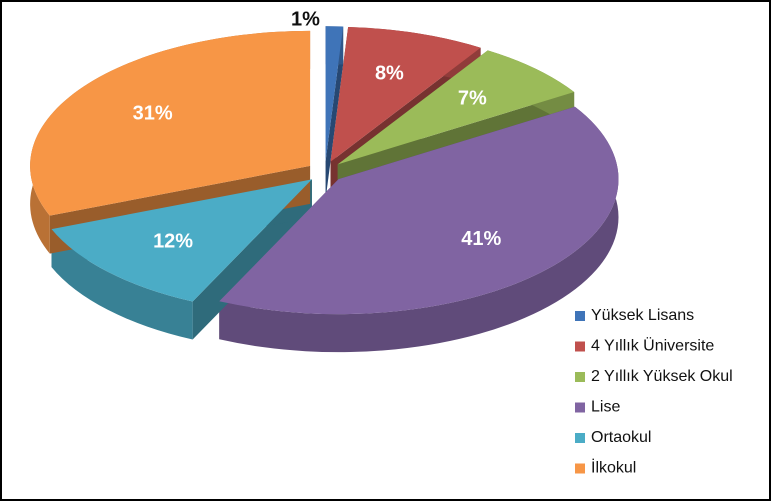 The height and width of the screenshot is (501, 771). I want to click on data-label: 31%, so click(153, 114).